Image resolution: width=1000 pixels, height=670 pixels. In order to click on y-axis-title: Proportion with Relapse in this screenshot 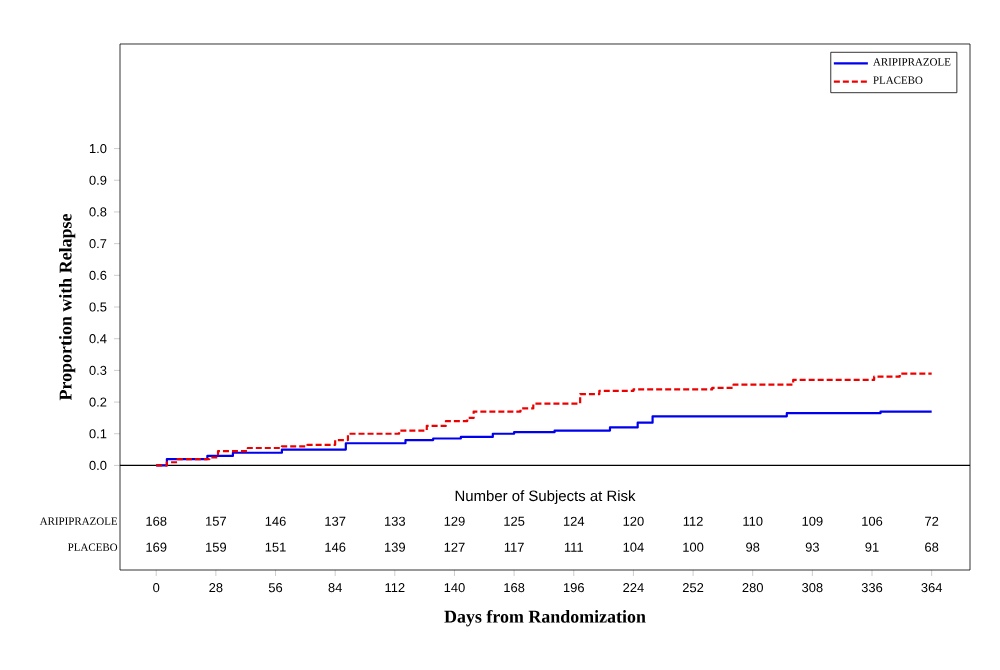, I will do `click(67, 307)`.